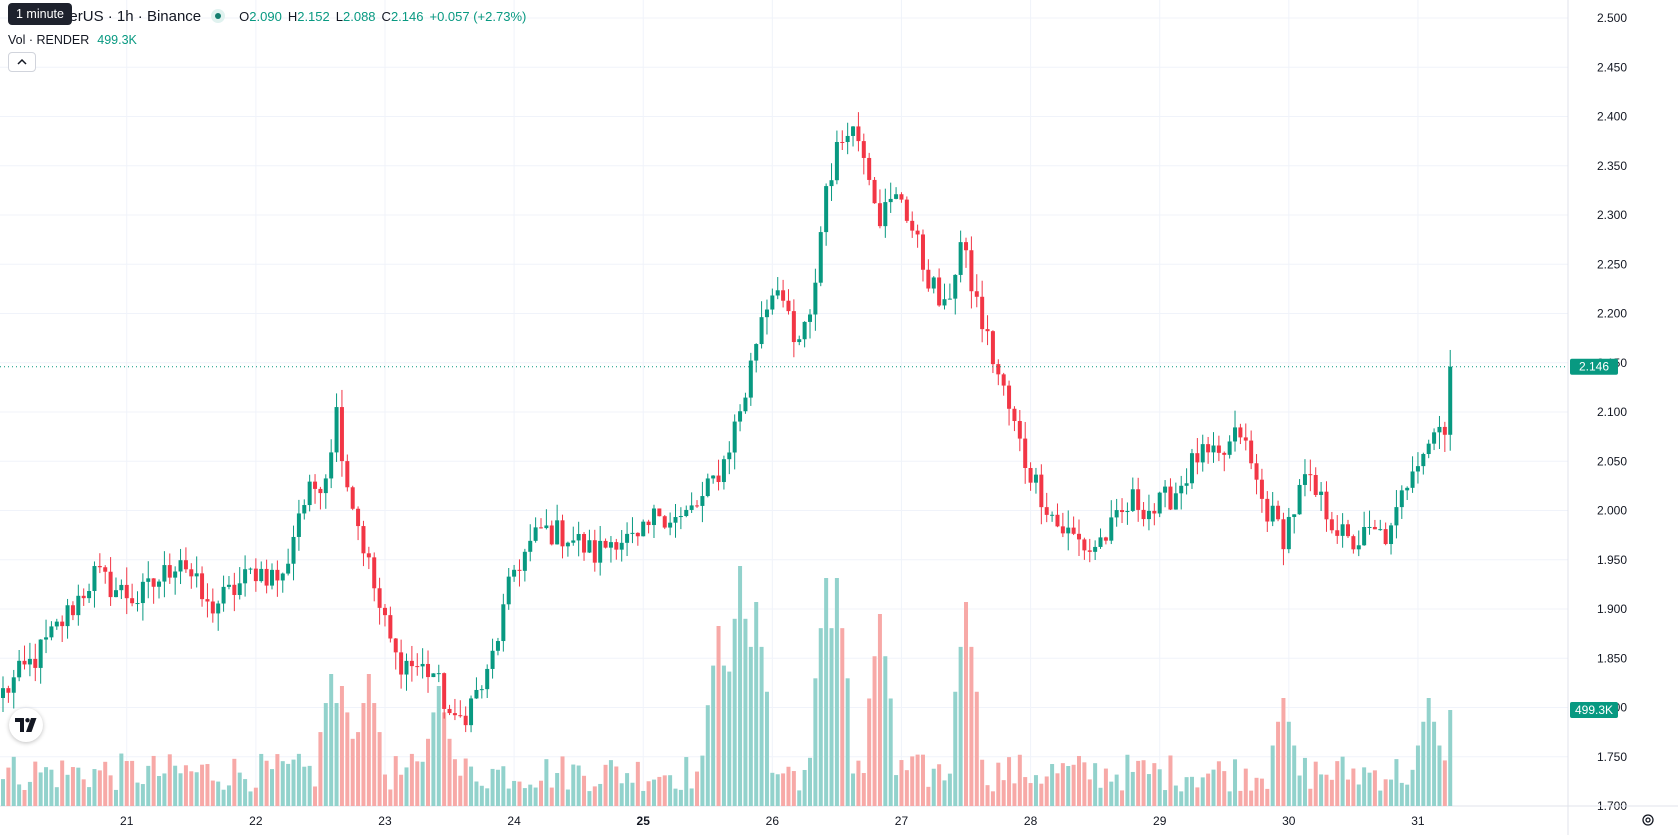  What do you see at coordinates (26, 725) in the screenshot?
I see `tradingview-logo-icon` at bounding box center [26, 725].